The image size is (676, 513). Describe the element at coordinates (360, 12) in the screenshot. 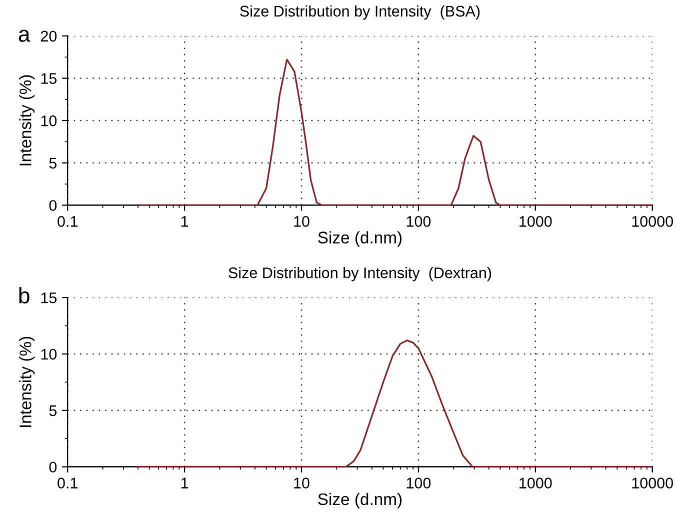

I see `chart-title: Size Distribution by Intensity (BSA)` at that location.